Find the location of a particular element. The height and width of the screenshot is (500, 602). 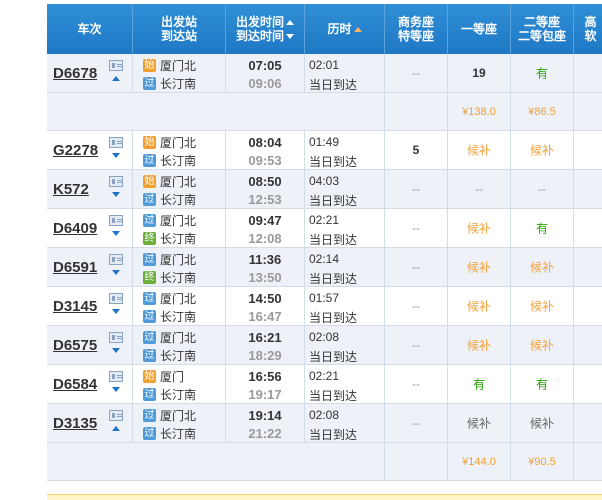

train-number-link: D3145 is located at coordinates (75, 306).